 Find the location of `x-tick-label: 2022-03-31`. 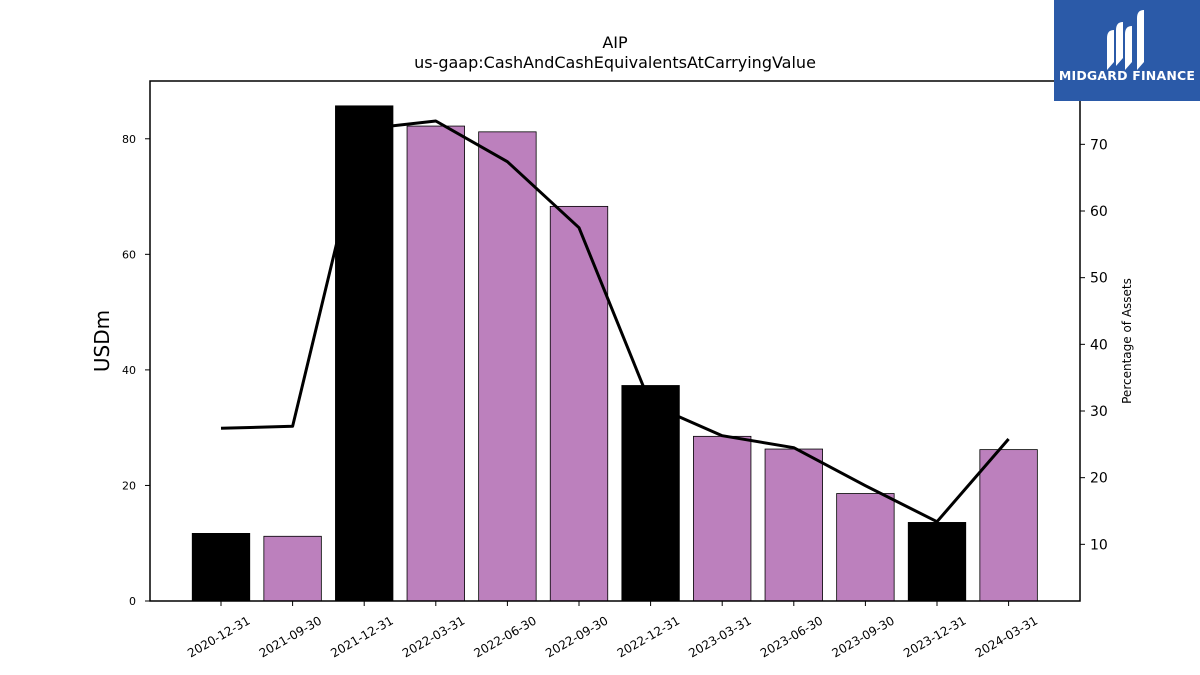

x-tick-label: 2022-03-31 is located at coordinates (433, 636).